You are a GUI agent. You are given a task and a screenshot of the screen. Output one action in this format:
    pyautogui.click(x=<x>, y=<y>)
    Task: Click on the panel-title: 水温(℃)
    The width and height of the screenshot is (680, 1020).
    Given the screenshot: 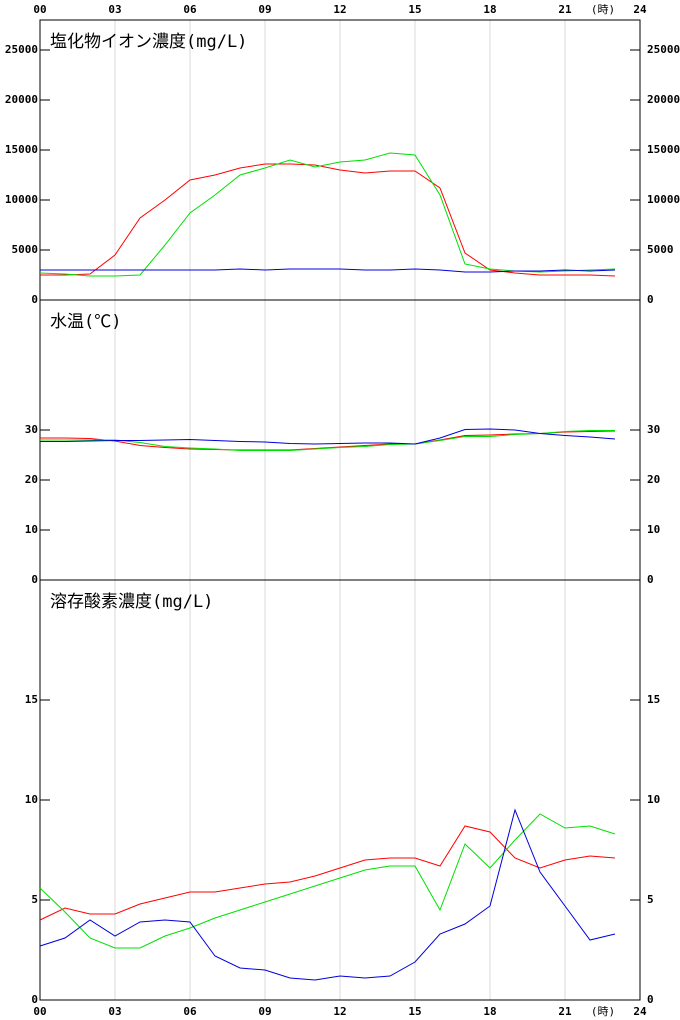 What is the action you would take?
    pyautogui.click(x=85, y=322)
    